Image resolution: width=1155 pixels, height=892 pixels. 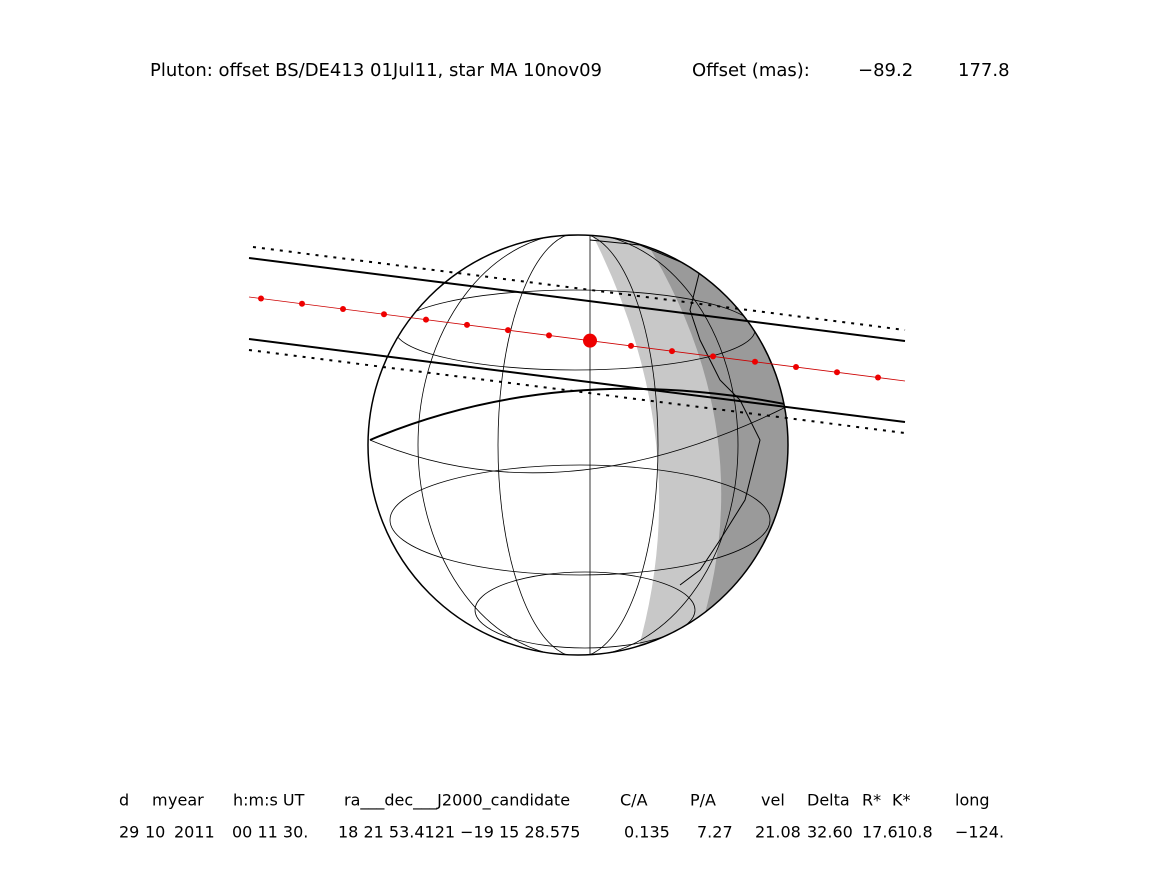 I want to click on column-header: long, so click(x=972, y=800).